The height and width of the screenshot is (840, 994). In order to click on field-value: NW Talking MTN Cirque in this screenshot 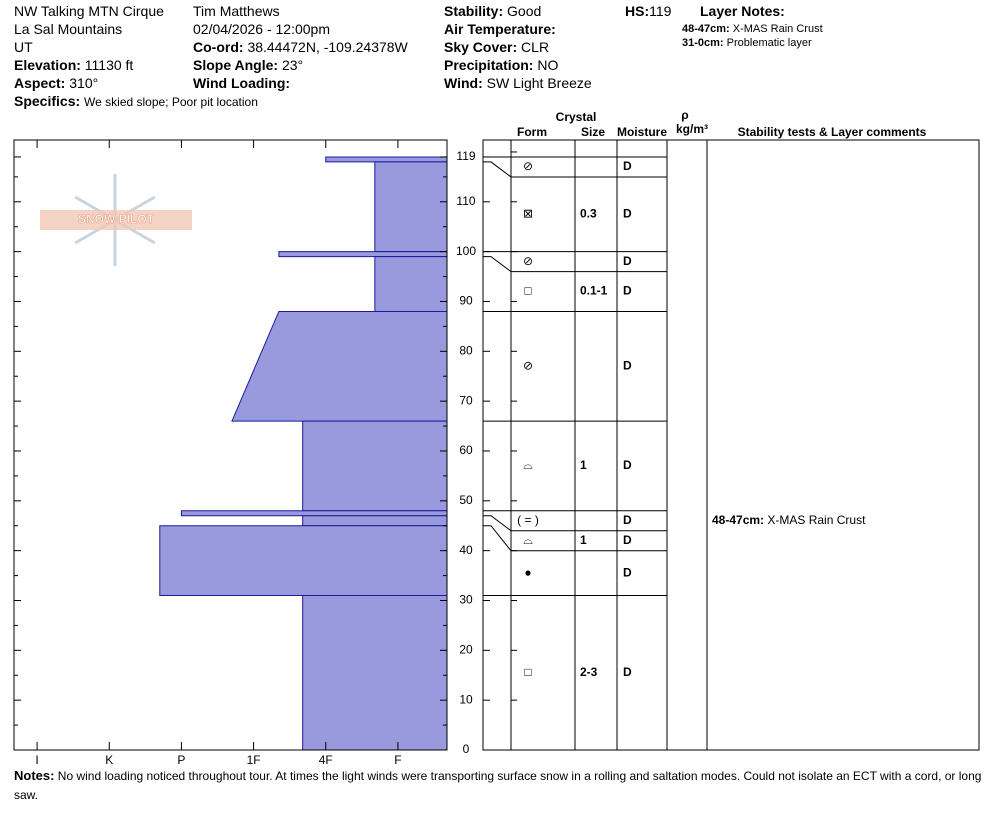, I will do `click(89, 11)`.